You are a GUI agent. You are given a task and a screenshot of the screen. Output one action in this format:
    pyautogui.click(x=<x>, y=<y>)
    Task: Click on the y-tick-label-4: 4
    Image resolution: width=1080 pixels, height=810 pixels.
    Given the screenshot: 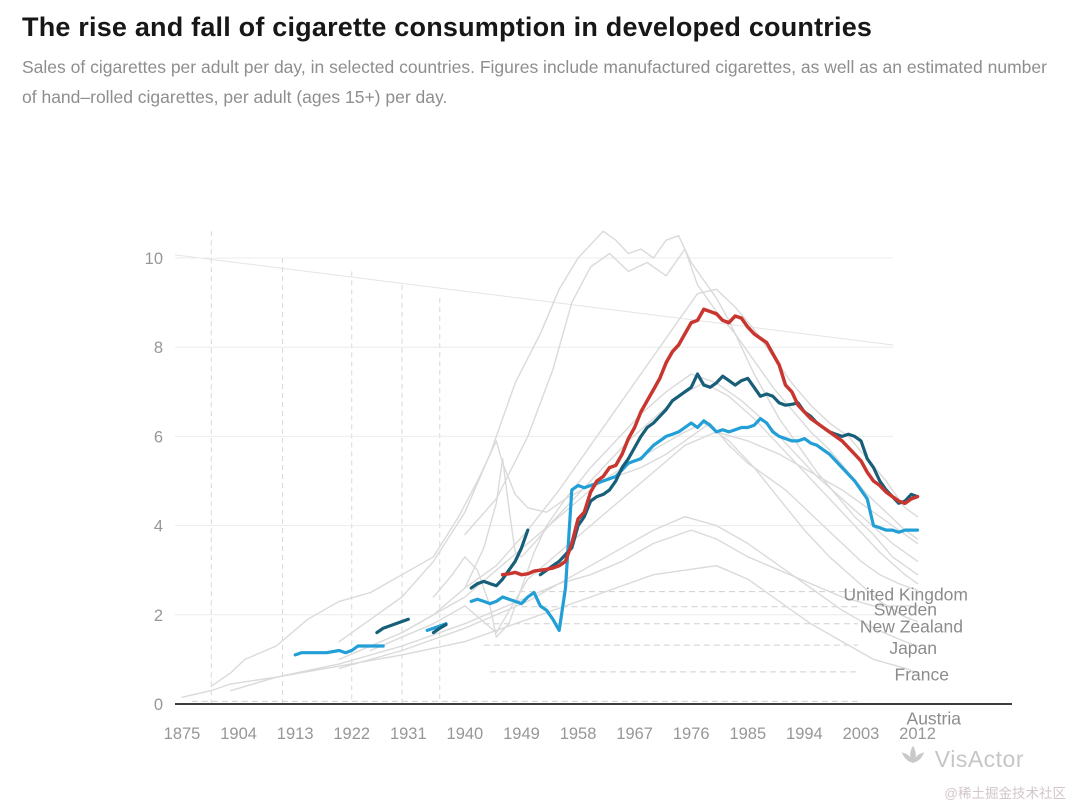 What is the action you would take?
    pyautogui.click(x=158, y=527)
    